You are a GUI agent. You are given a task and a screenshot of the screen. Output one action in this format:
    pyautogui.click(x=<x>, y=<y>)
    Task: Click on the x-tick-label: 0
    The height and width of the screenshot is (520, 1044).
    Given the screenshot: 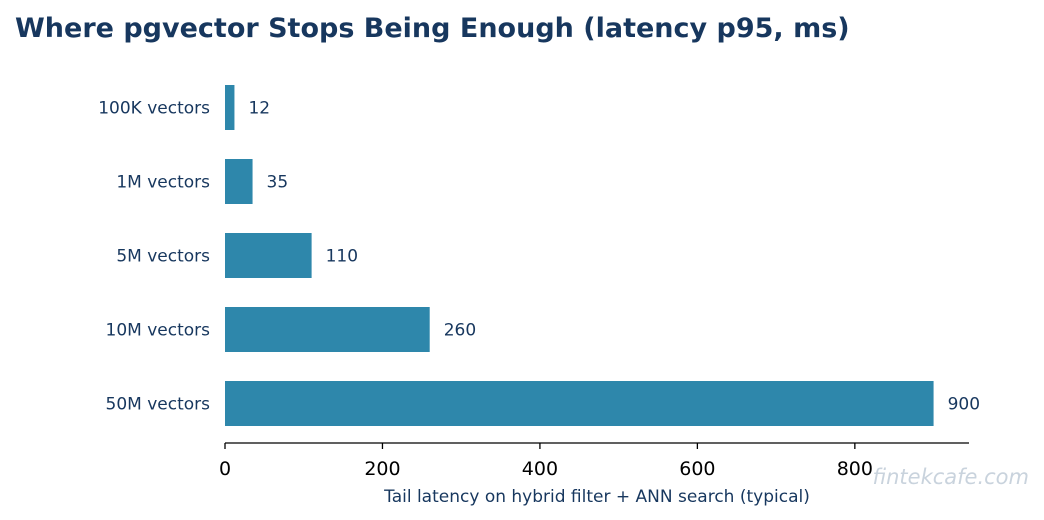 What is the action you would take?
    pyautogui.click(x=225, y=469)
    